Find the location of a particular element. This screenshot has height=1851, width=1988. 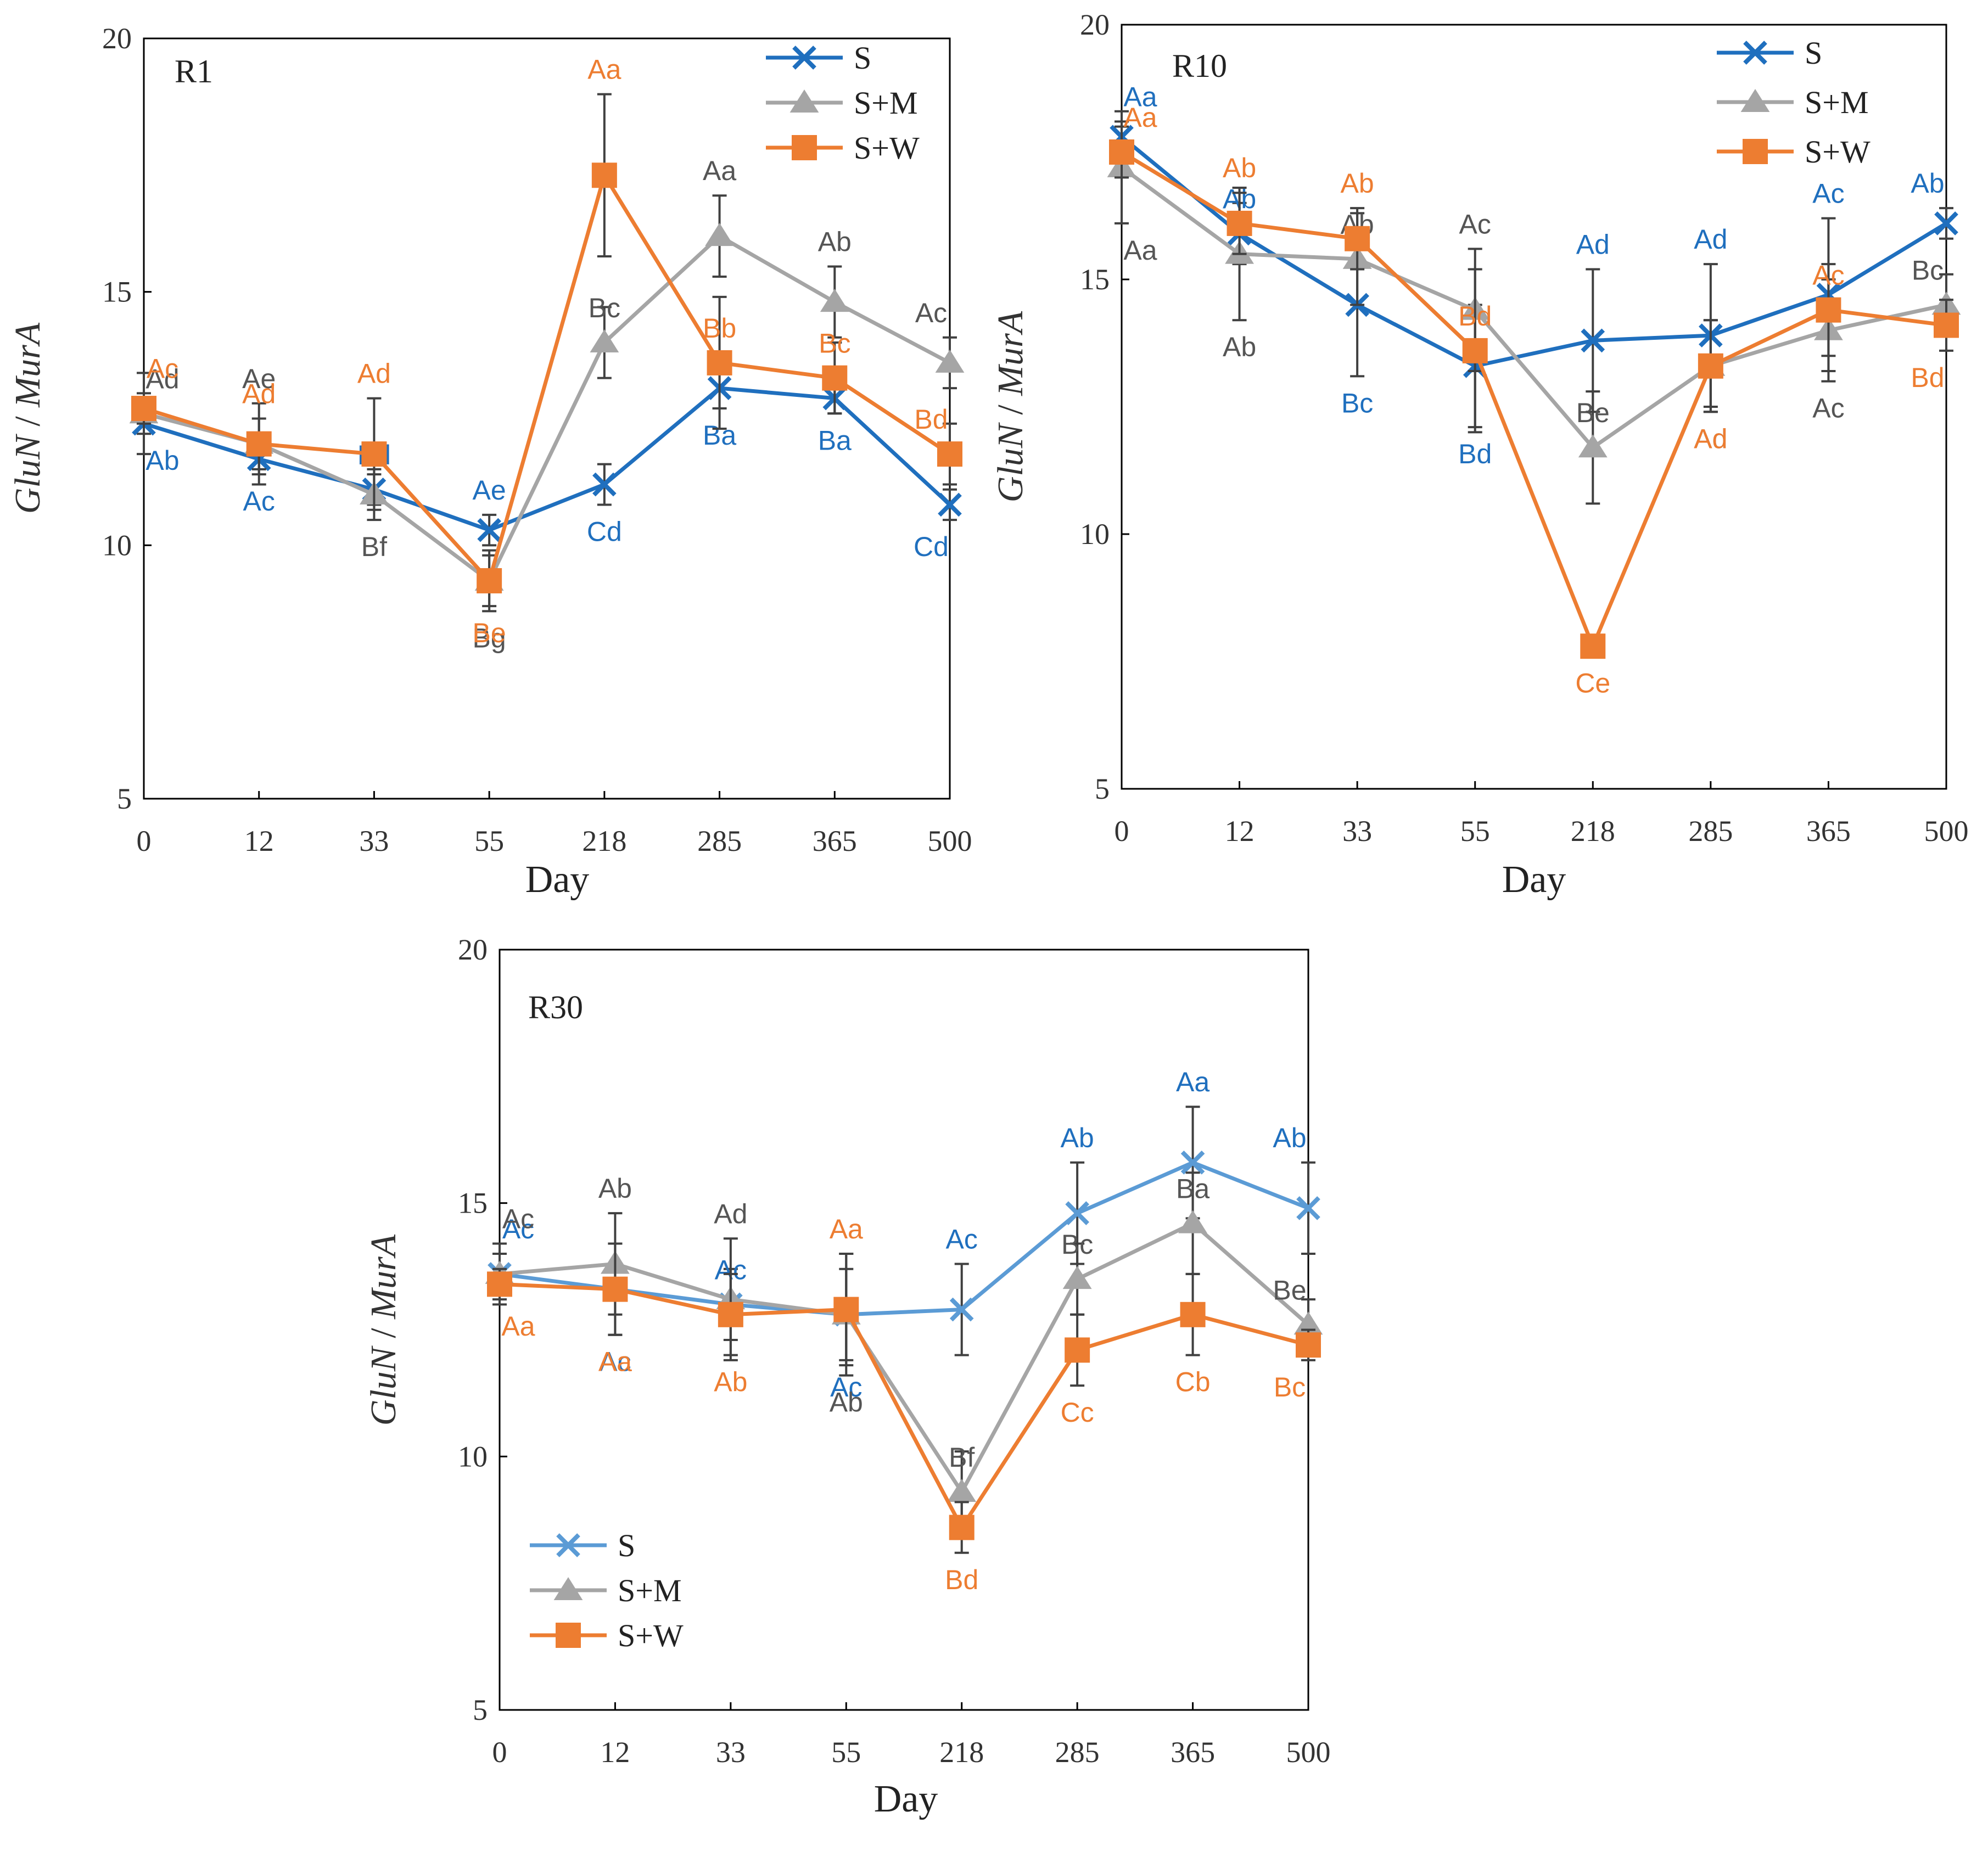

series-s-plus-w: Aa Ab Ab Bd Ce Ad Ac Bd is located at coordinates (1534, 400).